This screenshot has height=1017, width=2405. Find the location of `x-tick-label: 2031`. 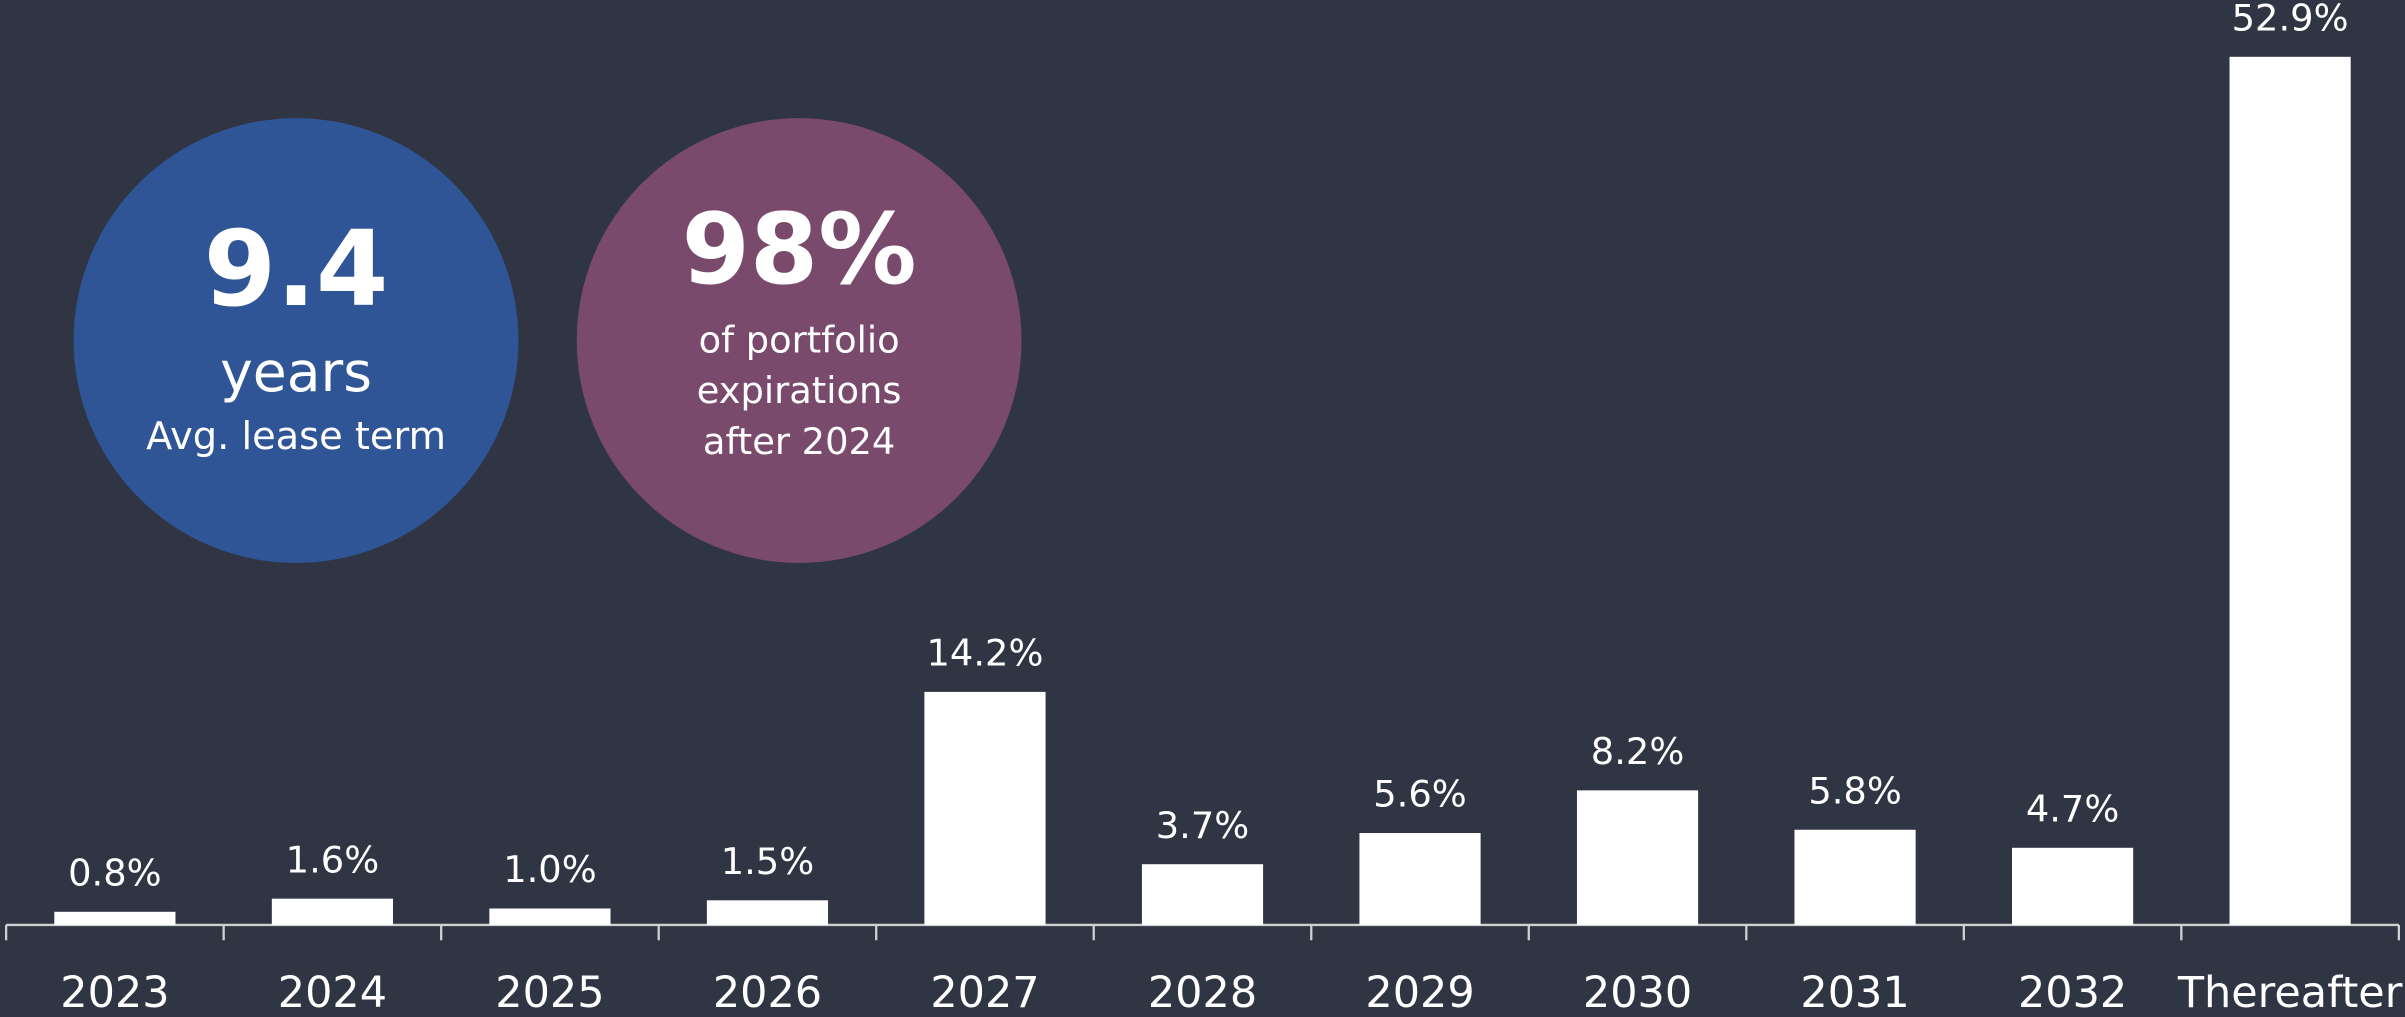

x-tick-label: 2031 is located at coordinates (1854, 992).